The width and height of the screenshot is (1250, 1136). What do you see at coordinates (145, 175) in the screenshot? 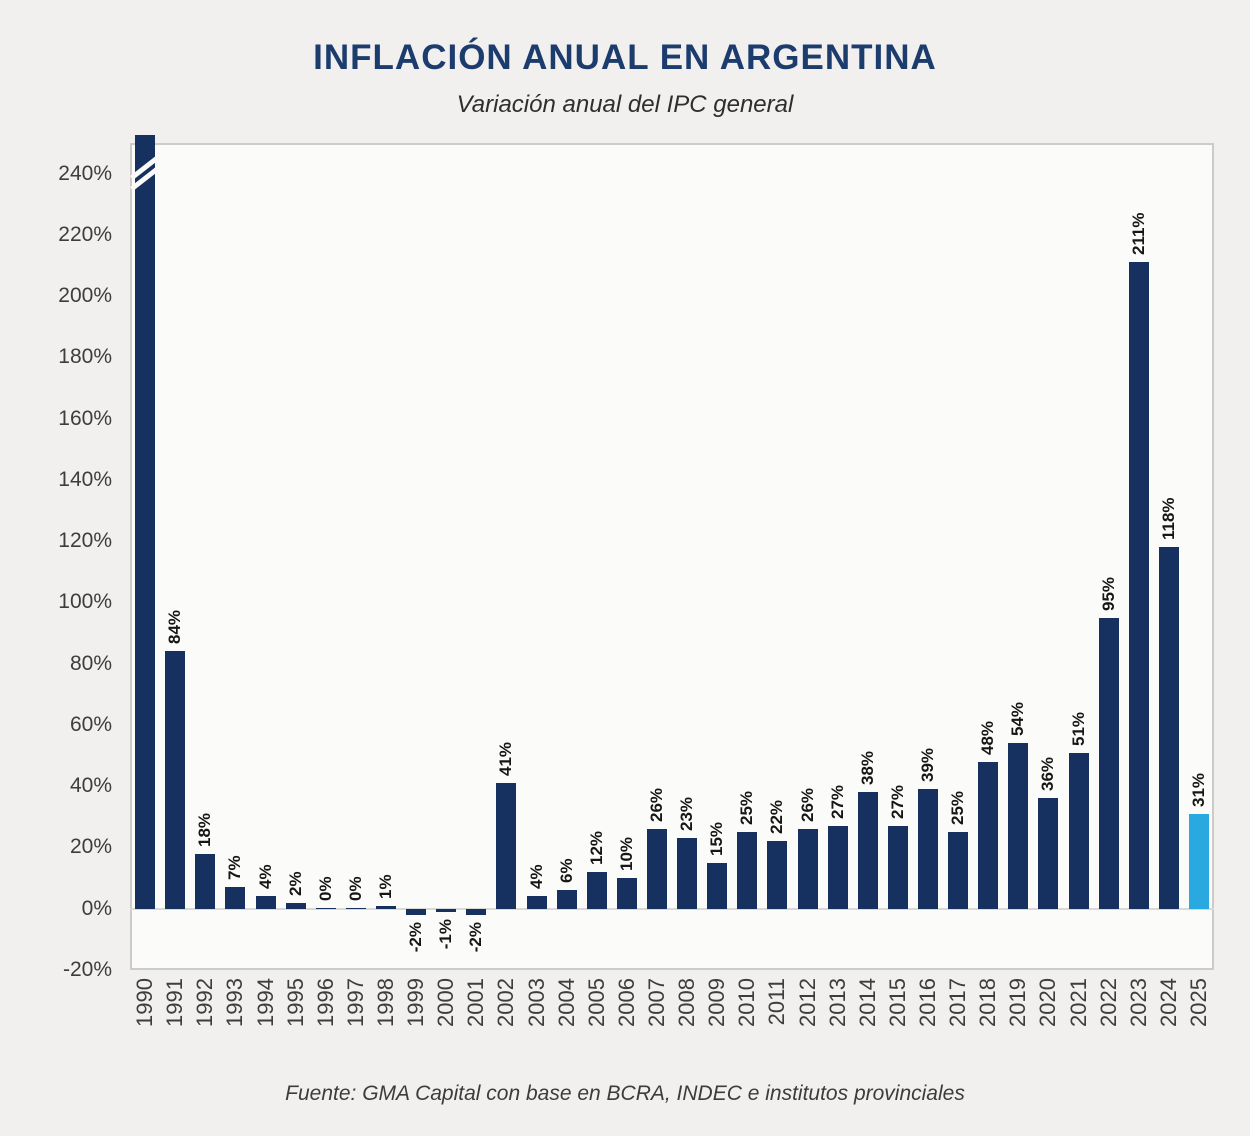
I see `axis-break-mark` at bounding box center [145, 175].